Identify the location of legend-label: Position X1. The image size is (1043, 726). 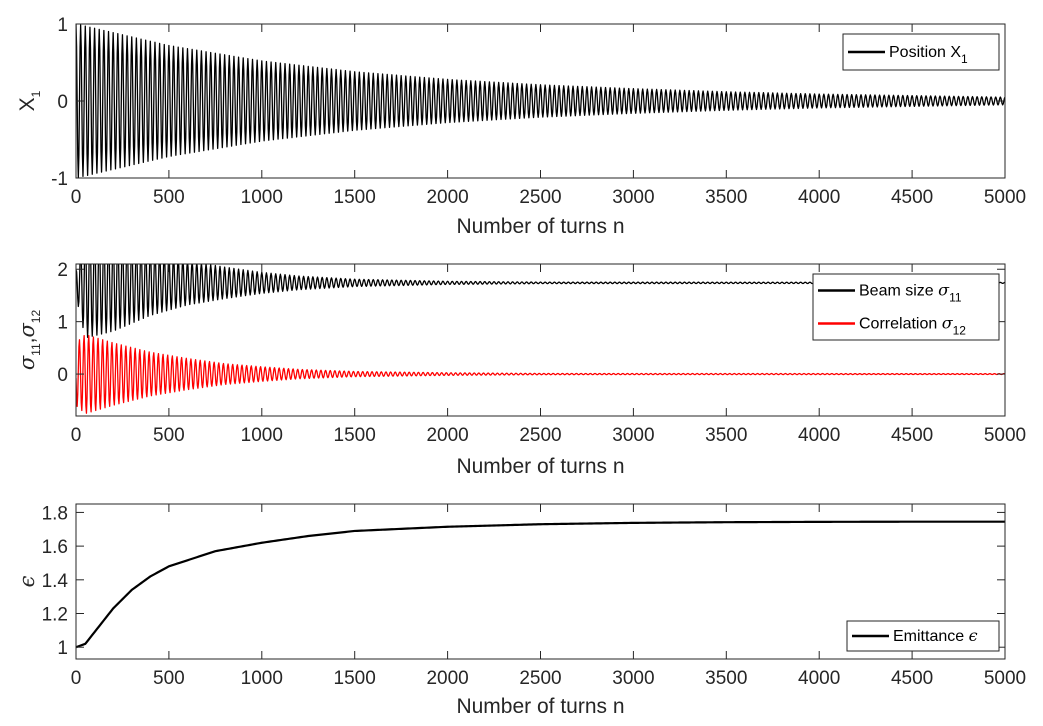
(928, 55).